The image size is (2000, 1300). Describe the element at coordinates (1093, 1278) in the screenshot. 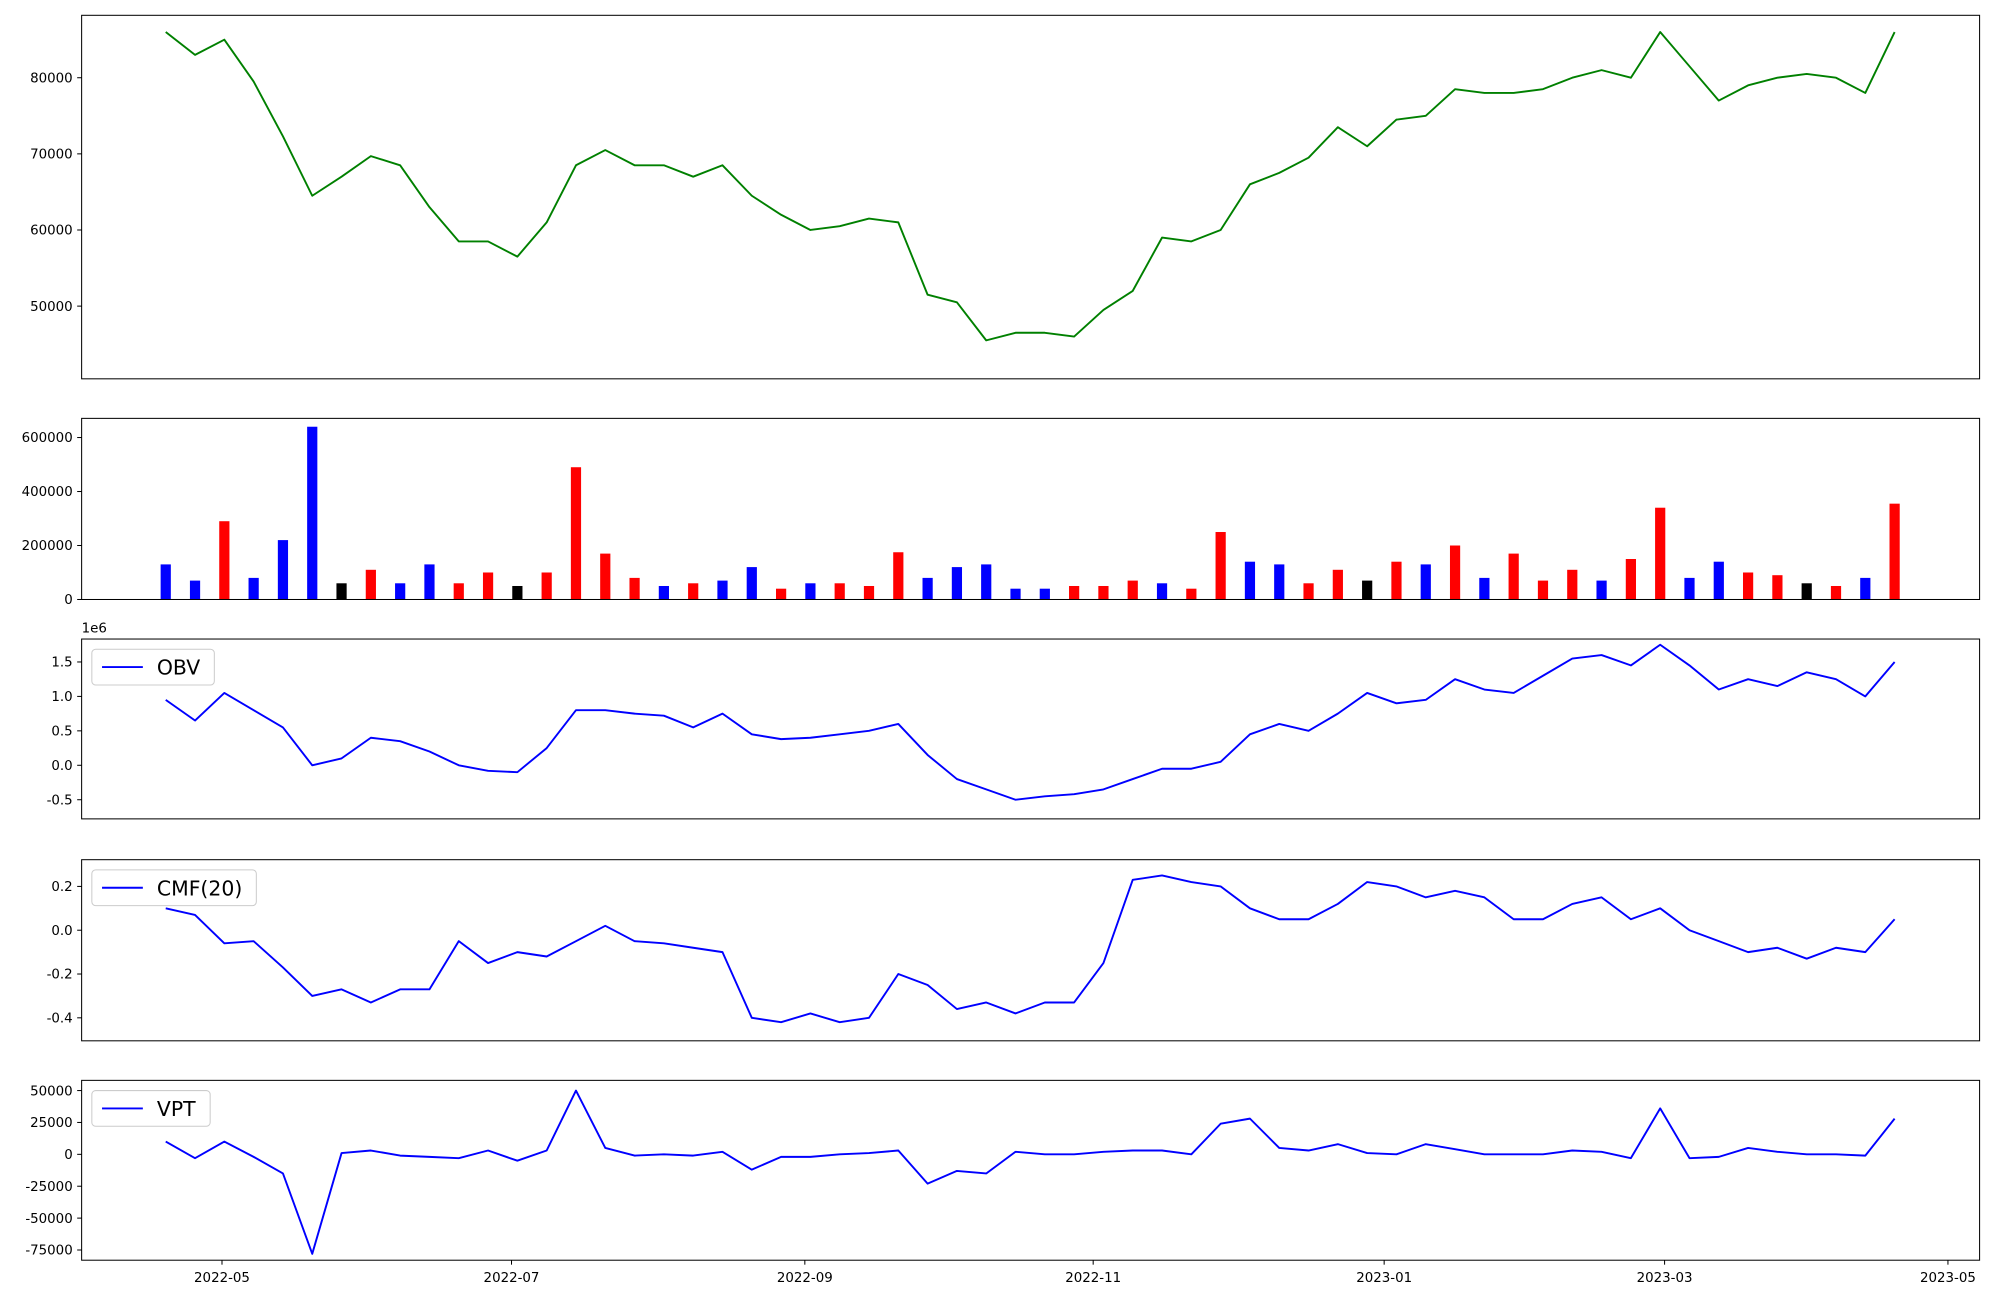

I see `x-tick-label: 2022-11` at that location.